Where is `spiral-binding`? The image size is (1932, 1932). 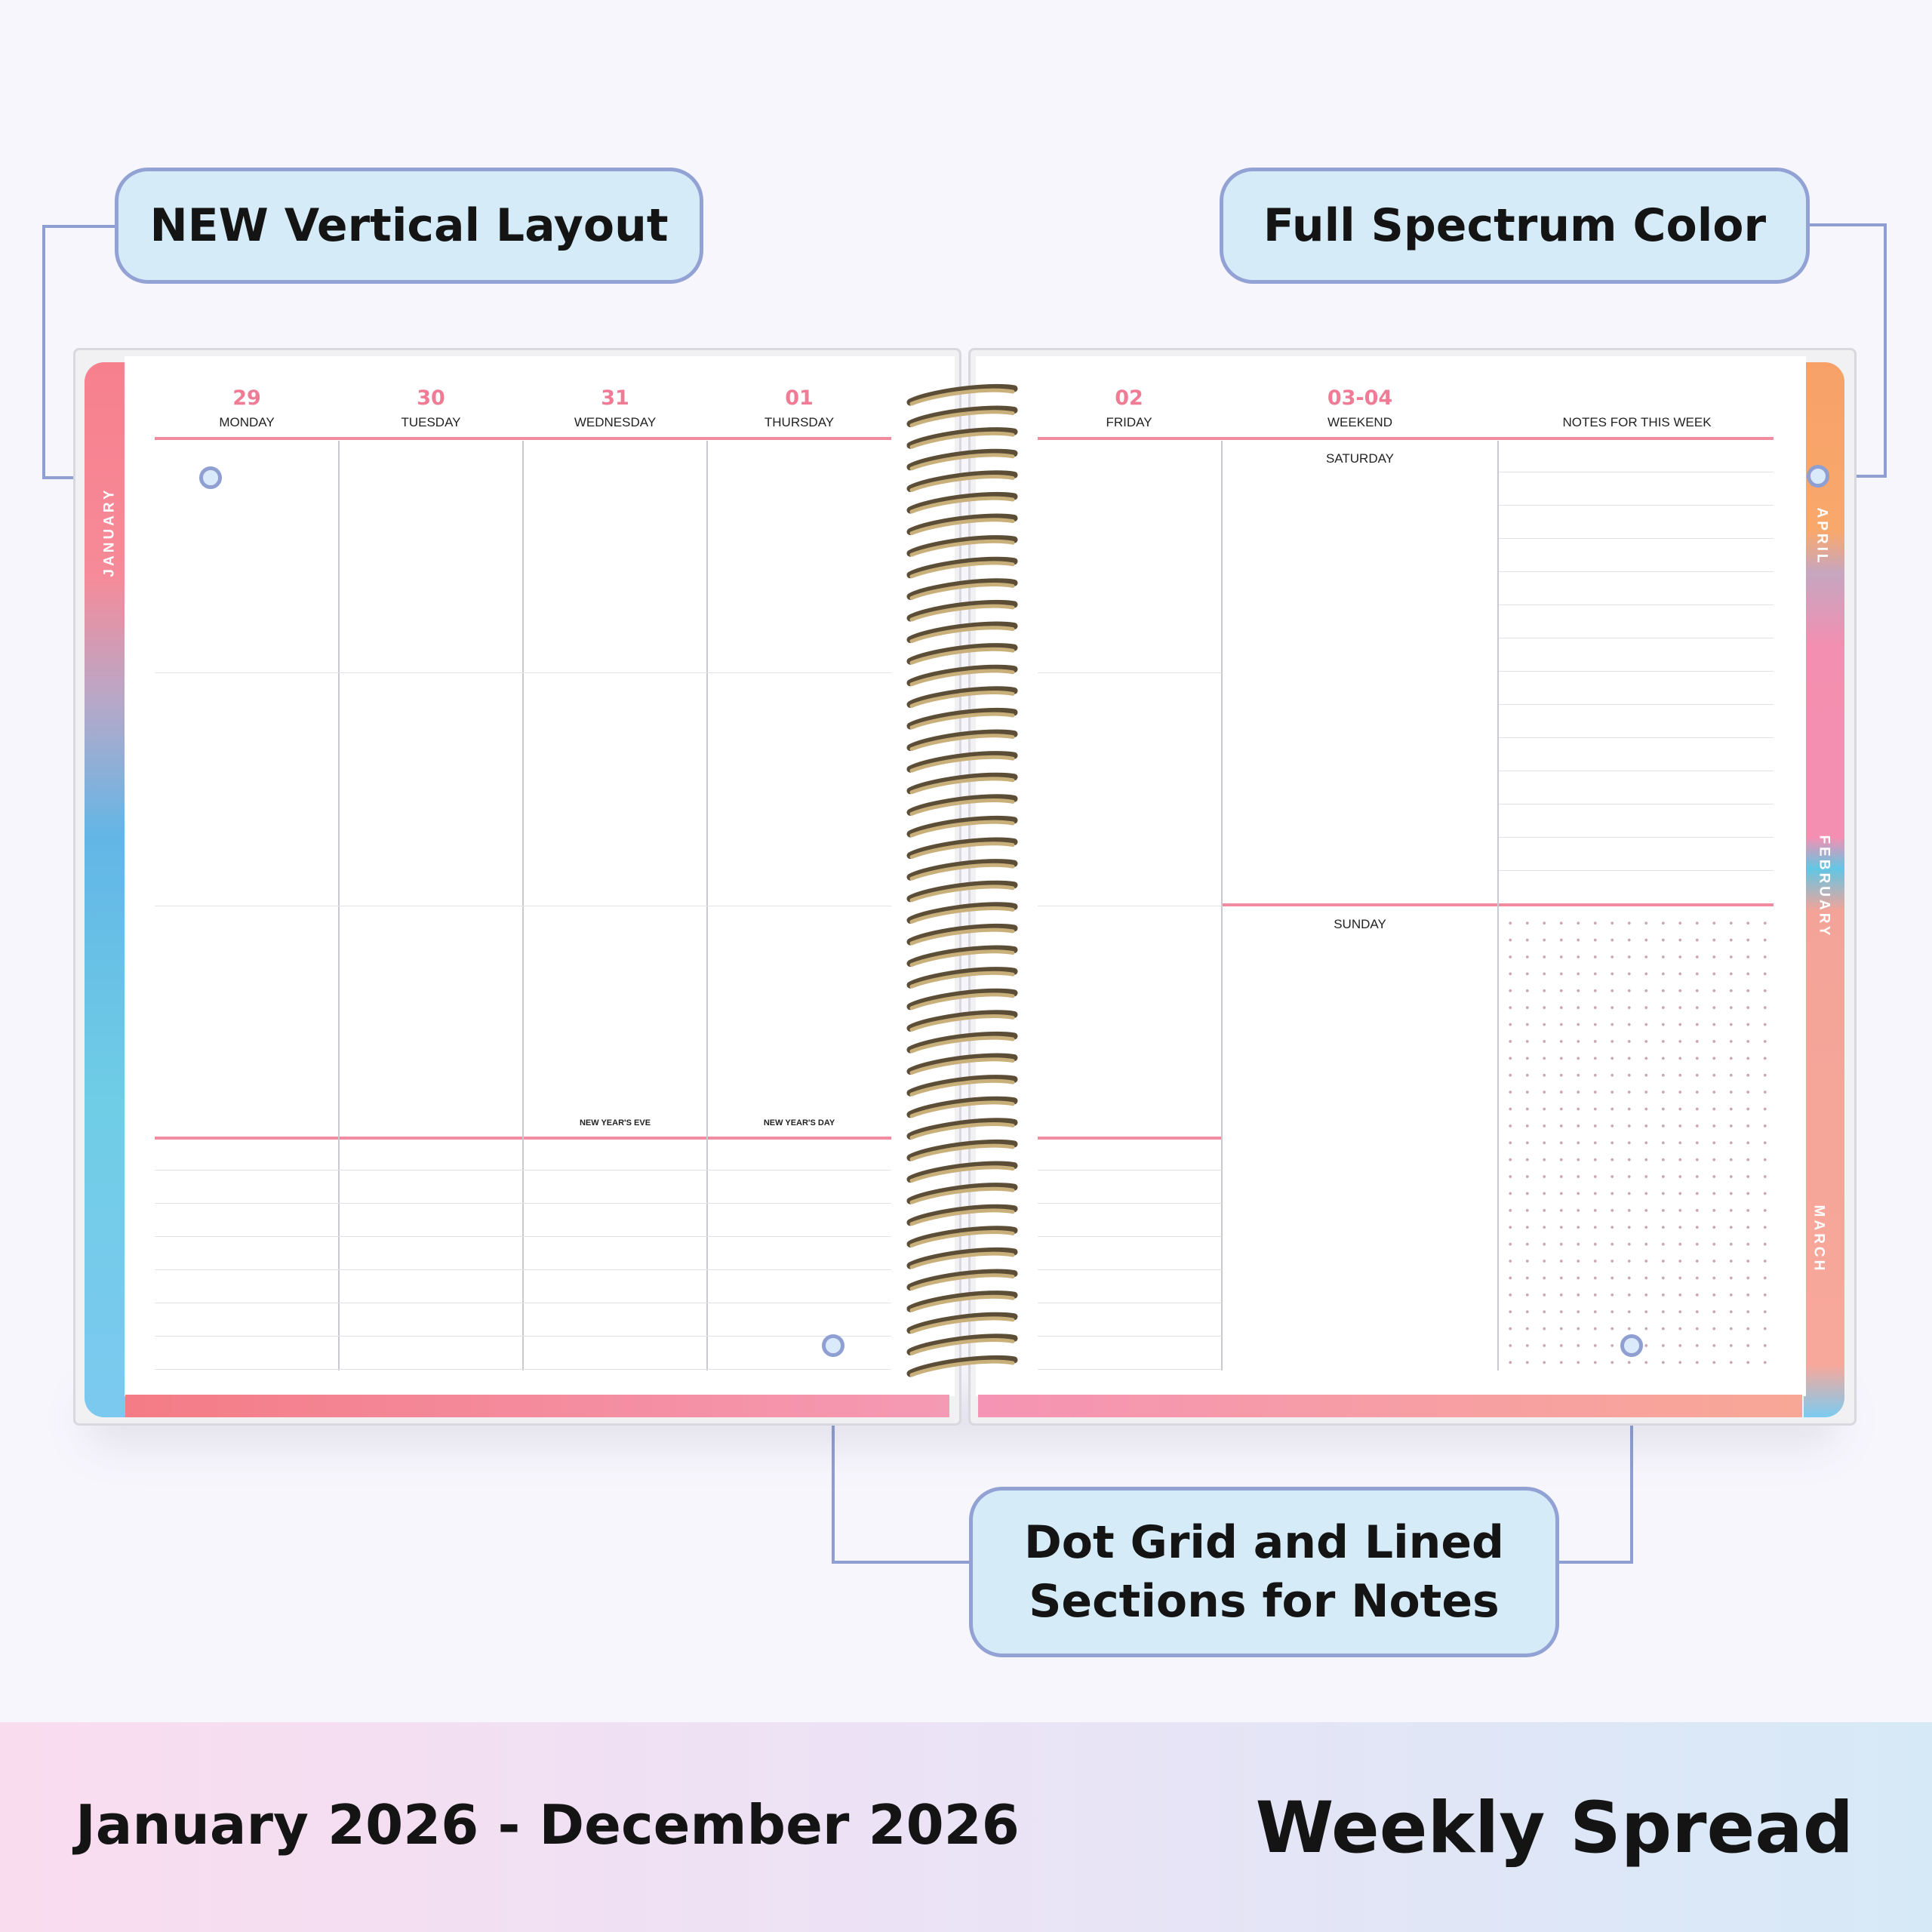
spiral-binding is located at coordinates (962, 880).